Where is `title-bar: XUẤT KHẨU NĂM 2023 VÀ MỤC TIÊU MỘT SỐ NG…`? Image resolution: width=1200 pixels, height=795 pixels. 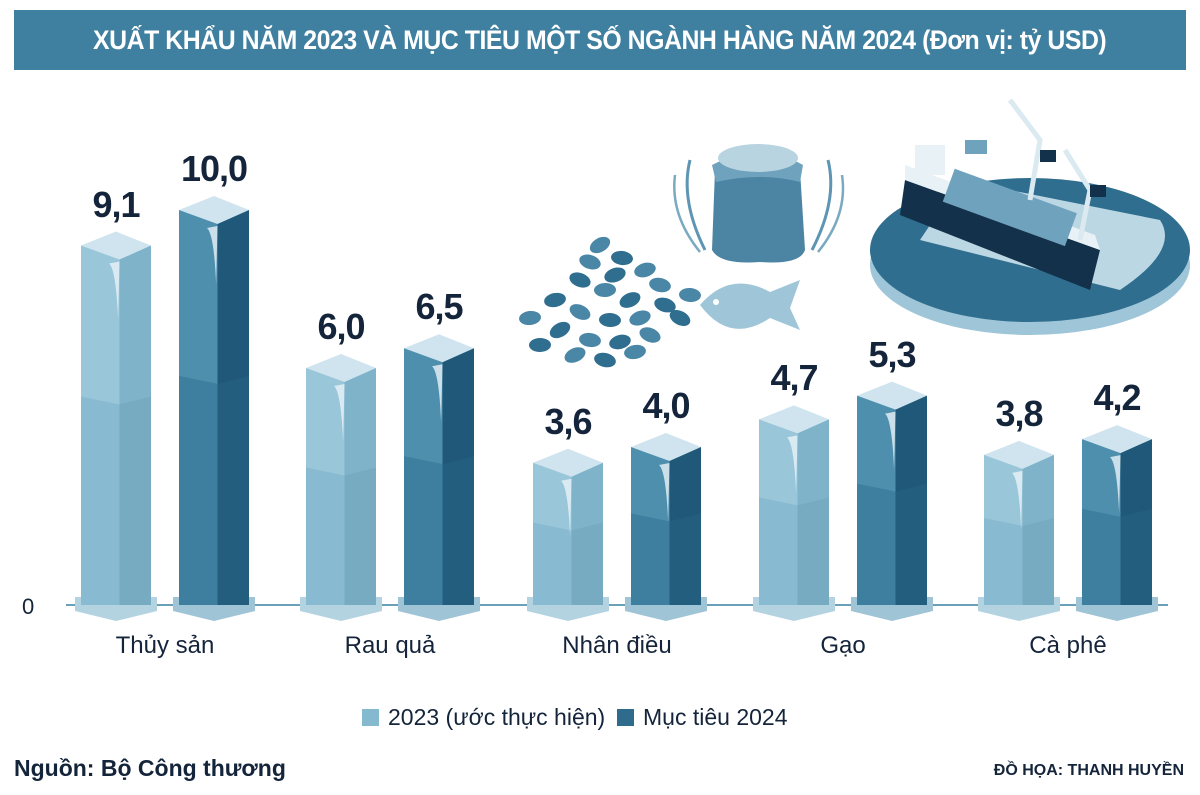
title-bar: XUẤT KHẨU NĂM 2023 VÀ MỤC TIÊU MỘT SỐ NG… is located at coordinates (600, 40).